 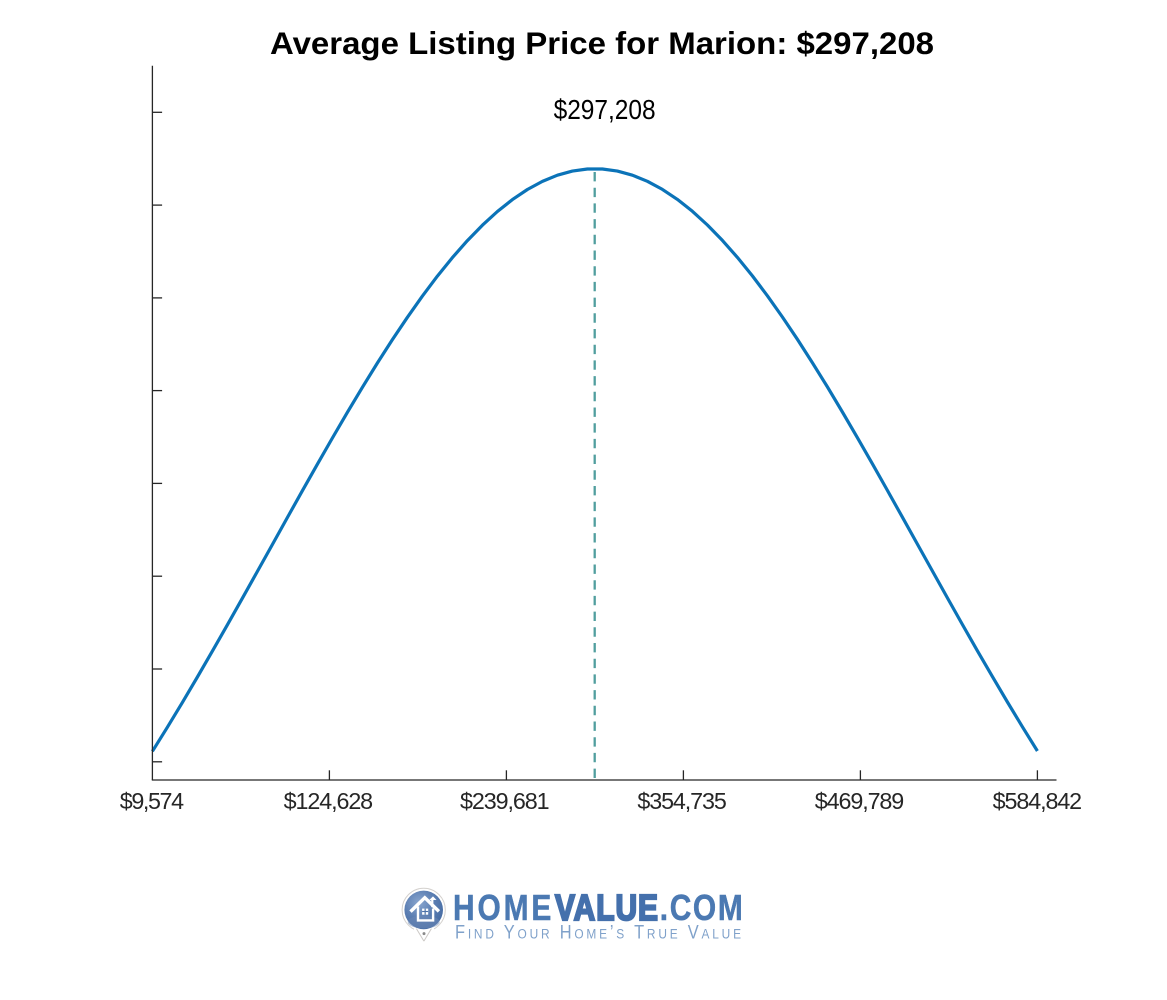 What do you see at coordinates (701, 908) in the screenshot?
I see `svg-text: .COM` at bounding box center [701, 908].